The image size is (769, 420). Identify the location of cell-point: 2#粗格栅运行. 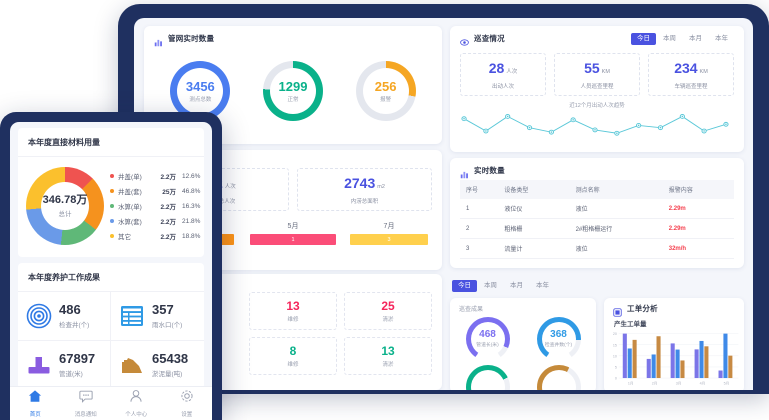
(616, 228).